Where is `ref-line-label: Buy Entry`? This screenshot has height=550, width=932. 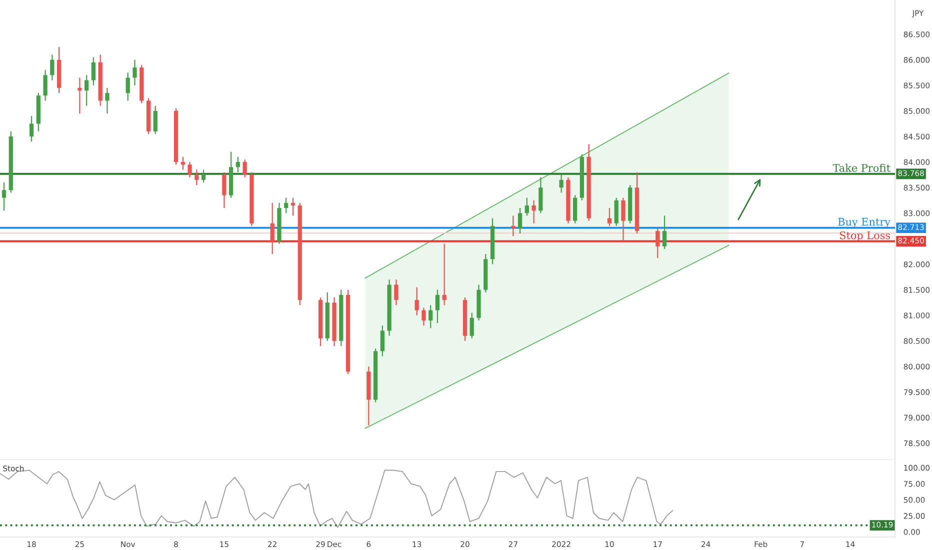 ref-line-label: Buy Entry is located at coordinates (864, 223).